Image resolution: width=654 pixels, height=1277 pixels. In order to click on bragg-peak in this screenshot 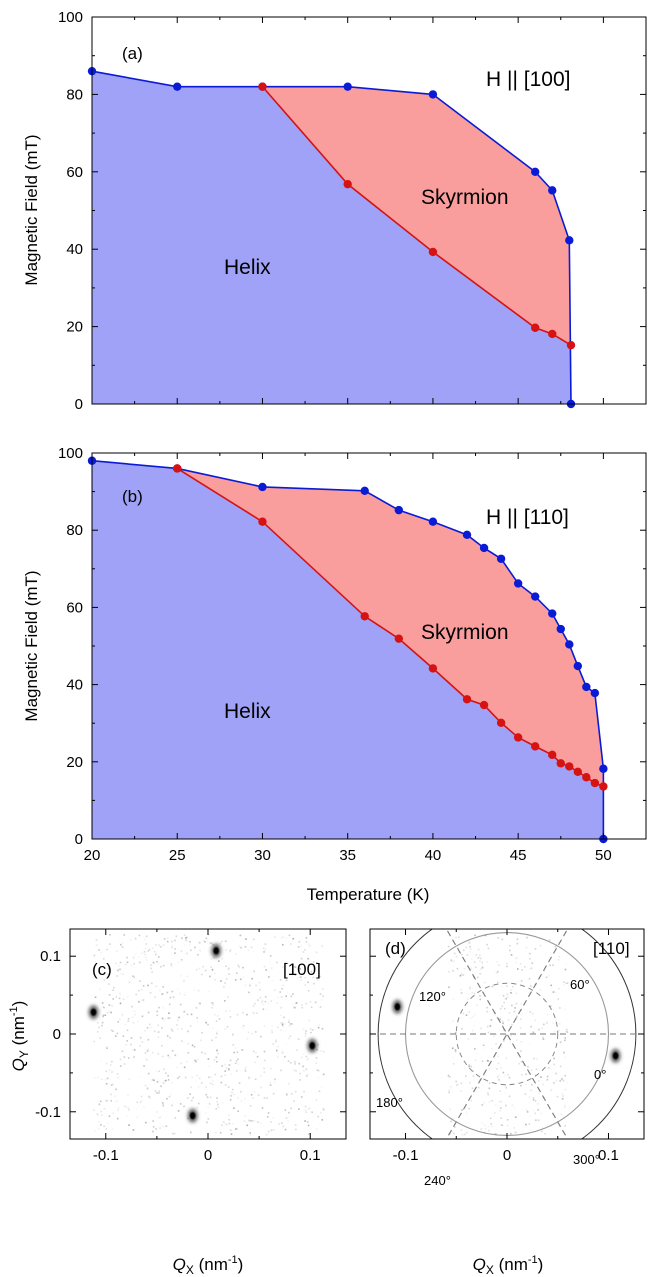, I will do `click(312, 1046)`.